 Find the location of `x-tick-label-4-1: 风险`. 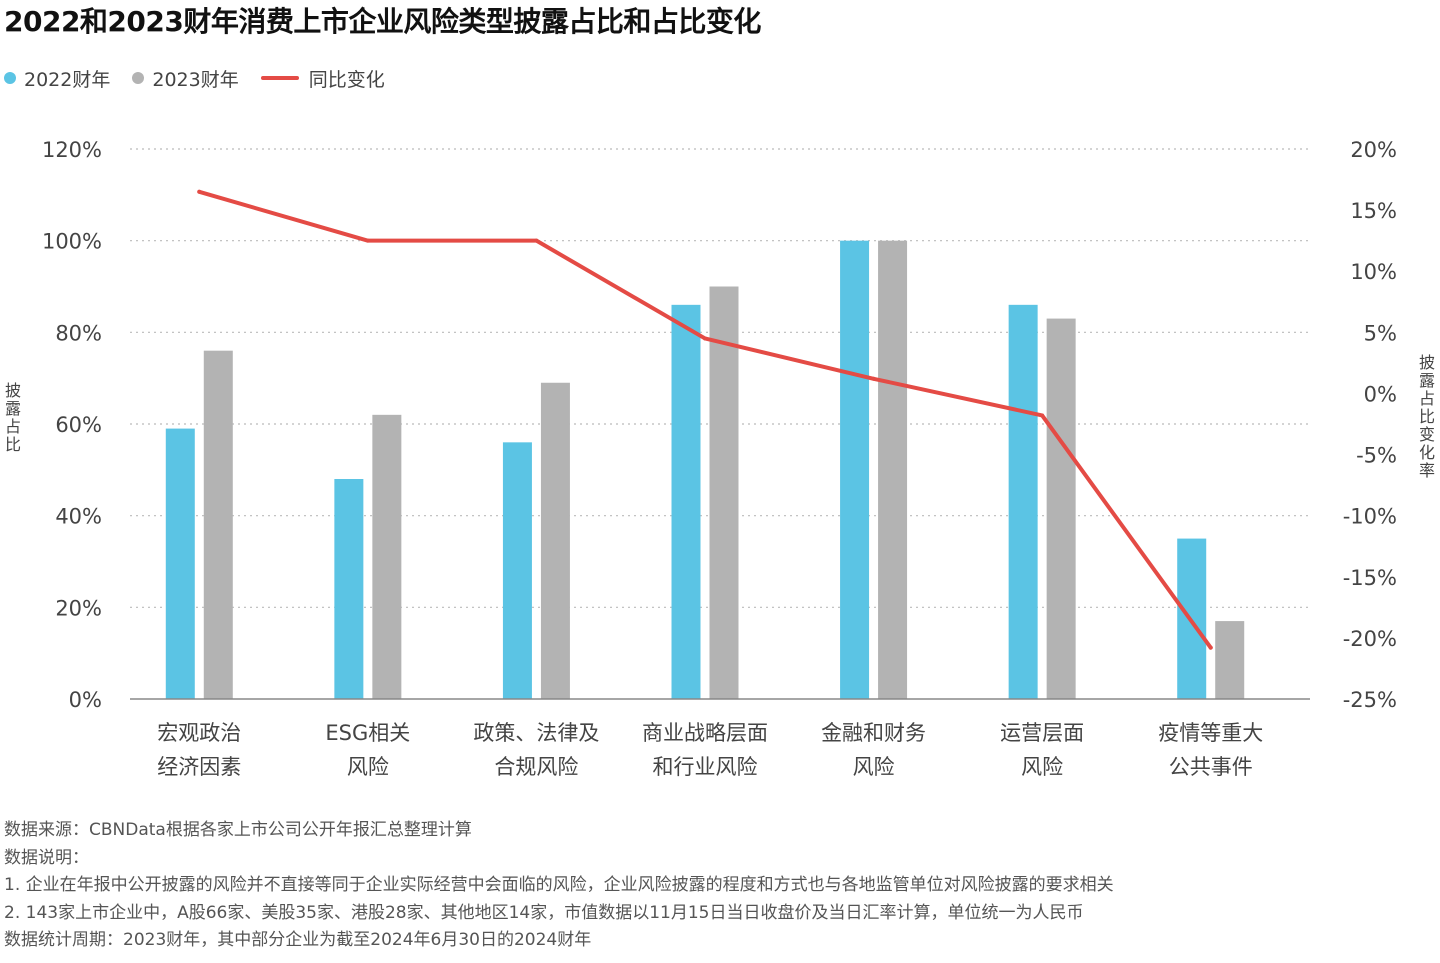

x-tick-label-4-1: 风险 is located at coordinates (874, 767).